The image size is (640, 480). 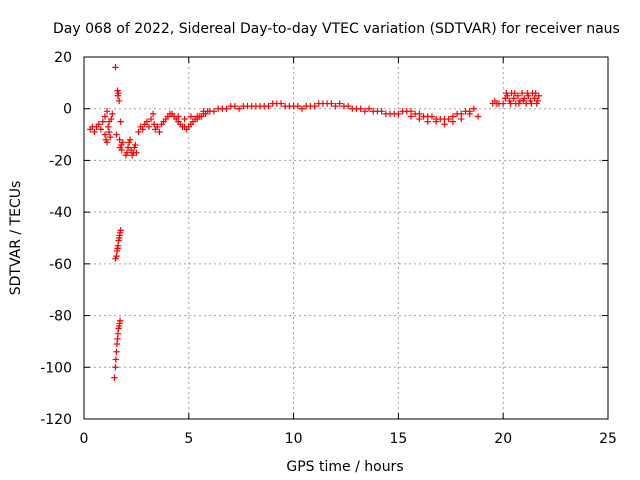 I want to click on x-tick-label: 5, so click(x=188, y=439).